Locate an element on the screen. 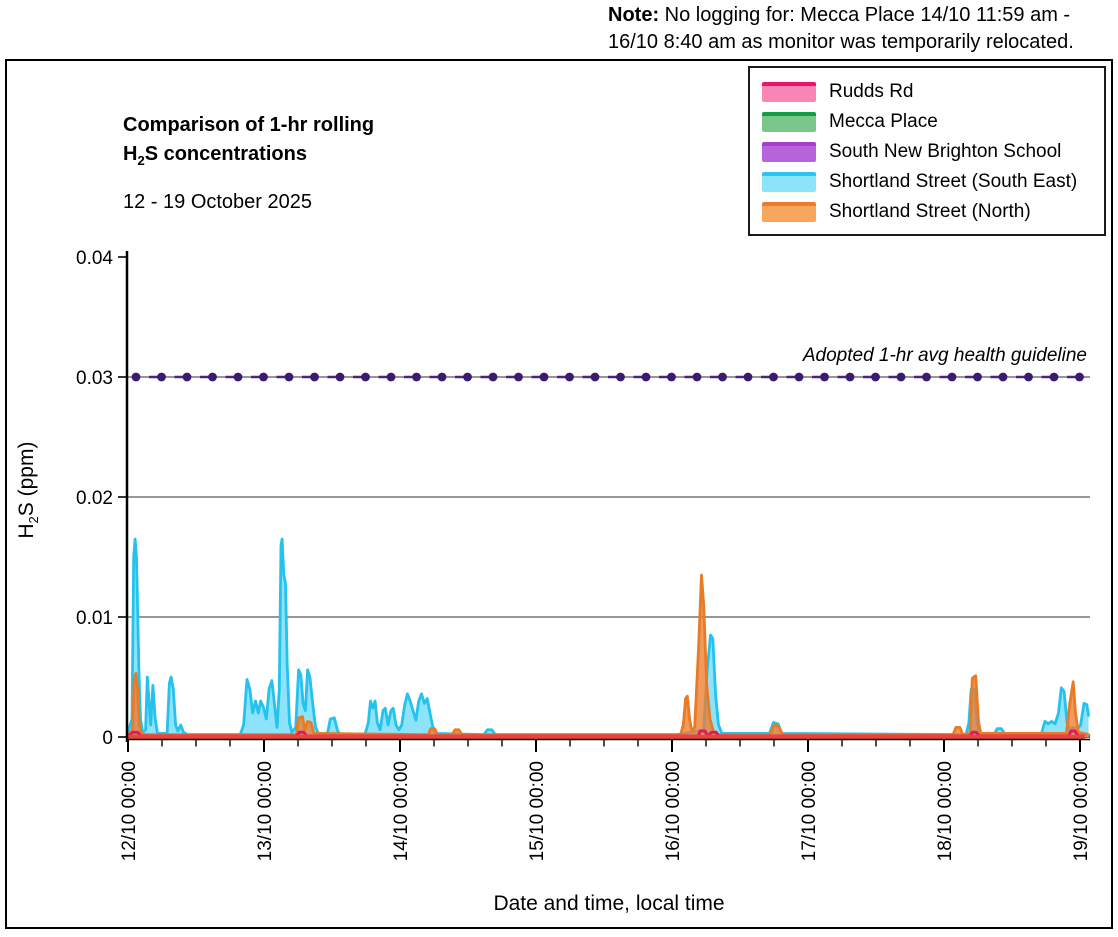 The width and height of the screenshot is (1118, 937). x-tick-label: 14/10 00:00 is located at coordinates (401, 811).